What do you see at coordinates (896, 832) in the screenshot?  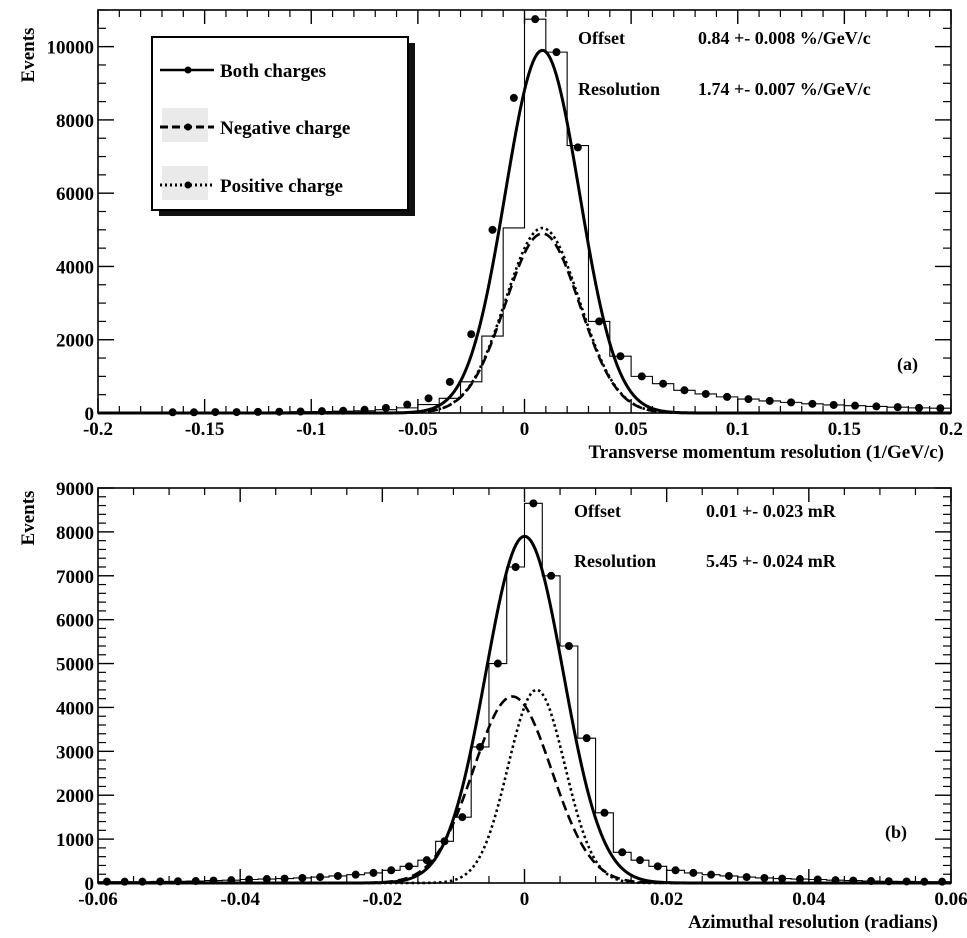 I see `panel-b-label: (b)` at bounding box center [896, 832].